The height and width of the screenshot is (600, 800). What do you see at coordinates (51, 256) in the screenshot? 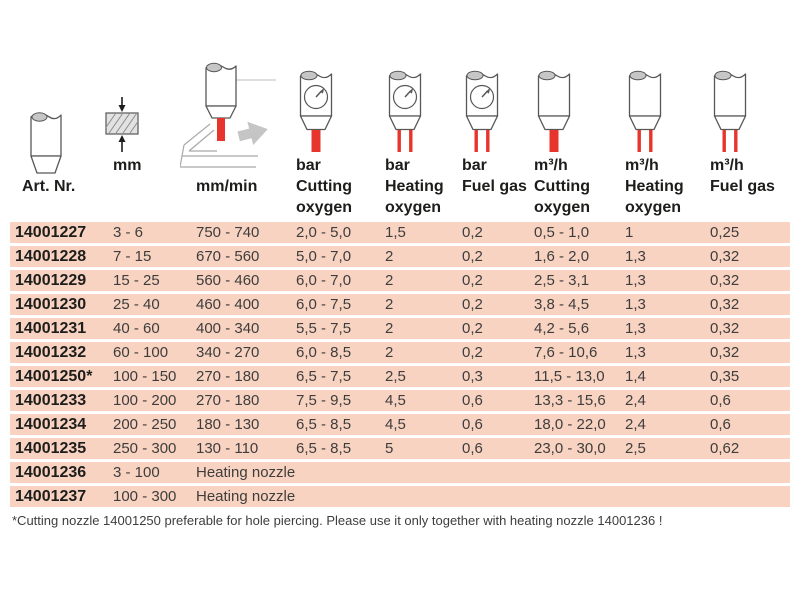
I see `art-nr-cell: 14001228` at bounding box center [51, 256].